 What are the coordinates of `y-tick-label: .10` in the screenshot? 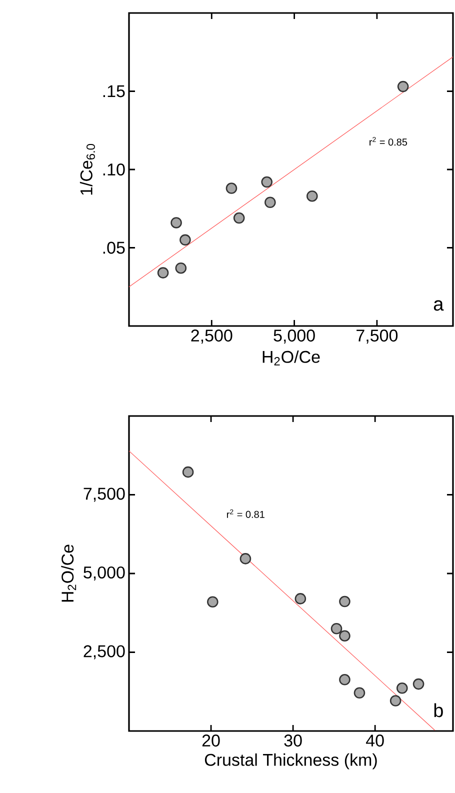 It's located at (114, 169).